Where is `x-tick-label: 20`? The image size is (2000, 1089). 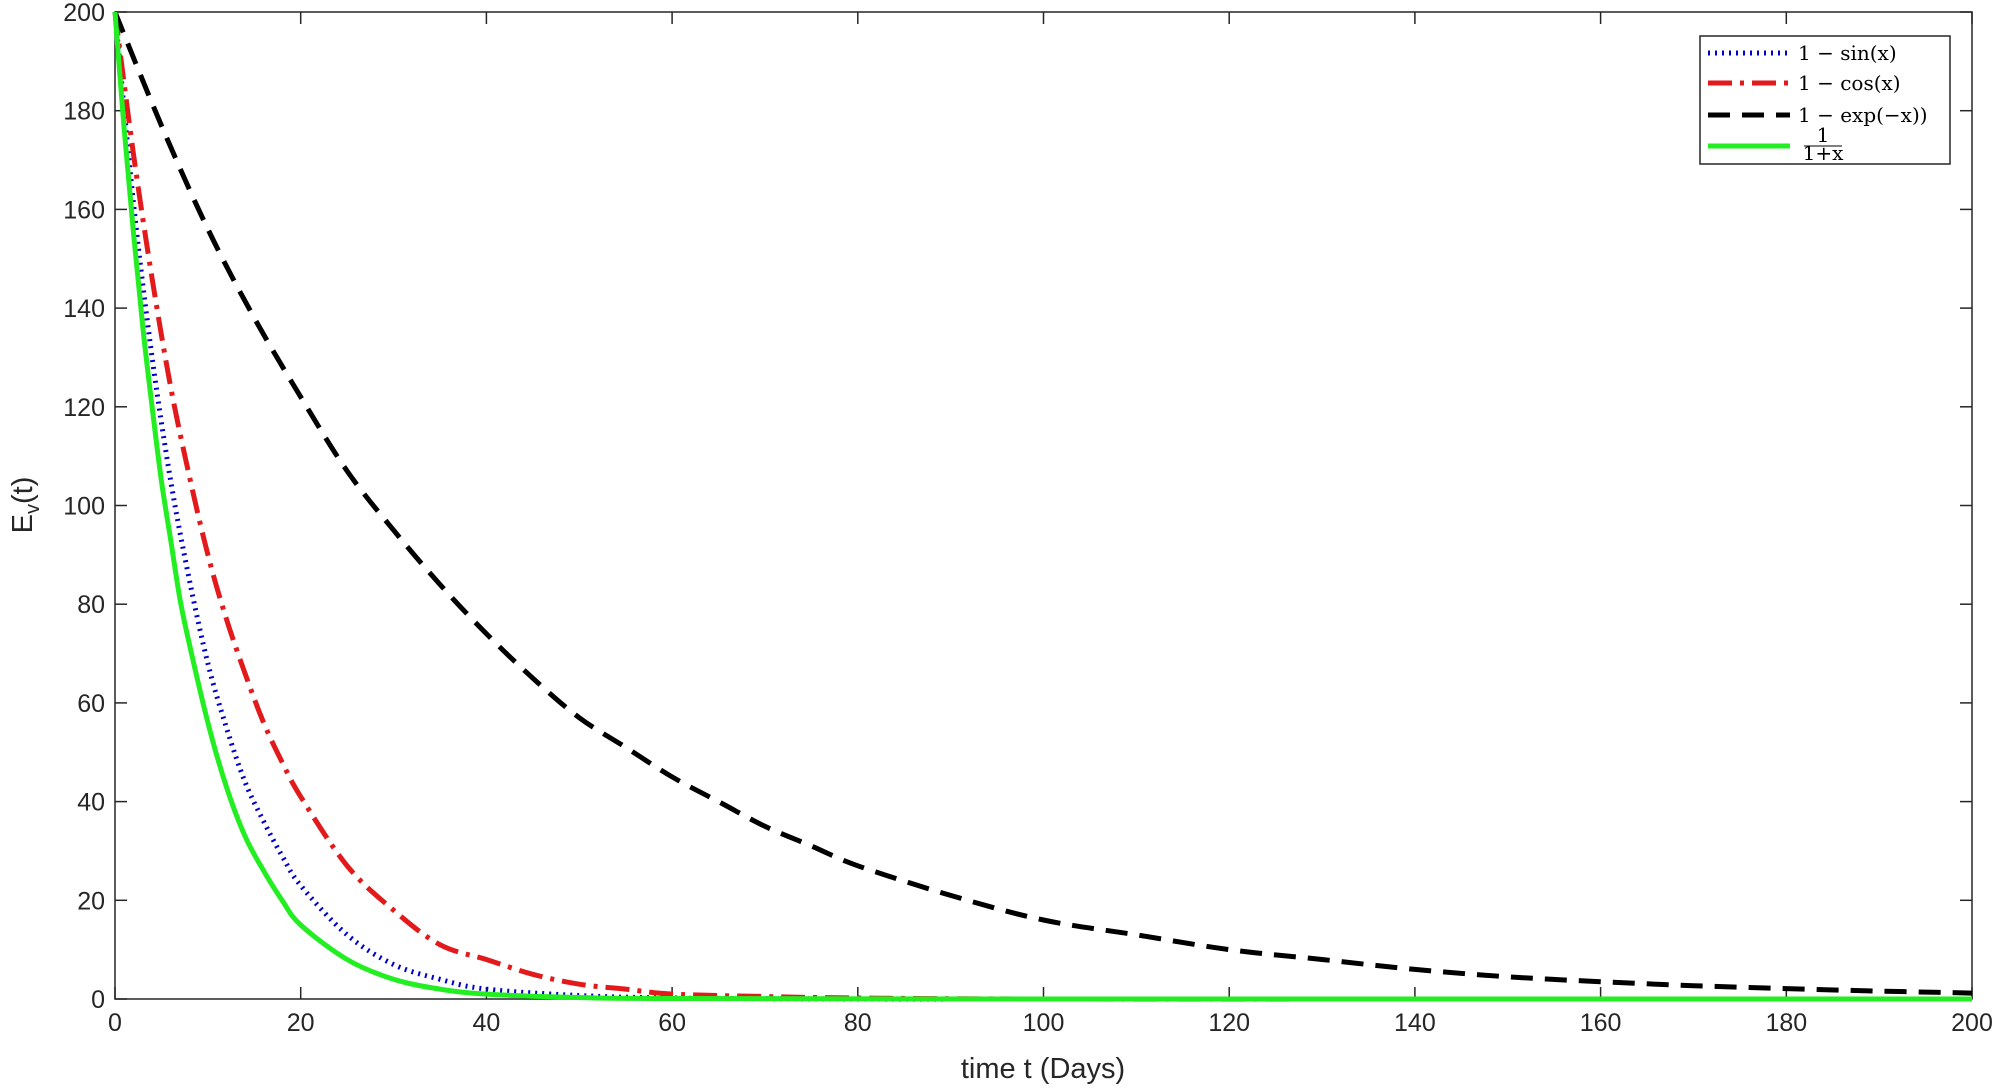
x-tick-label: 20 is located at coordinates (301, 1023).